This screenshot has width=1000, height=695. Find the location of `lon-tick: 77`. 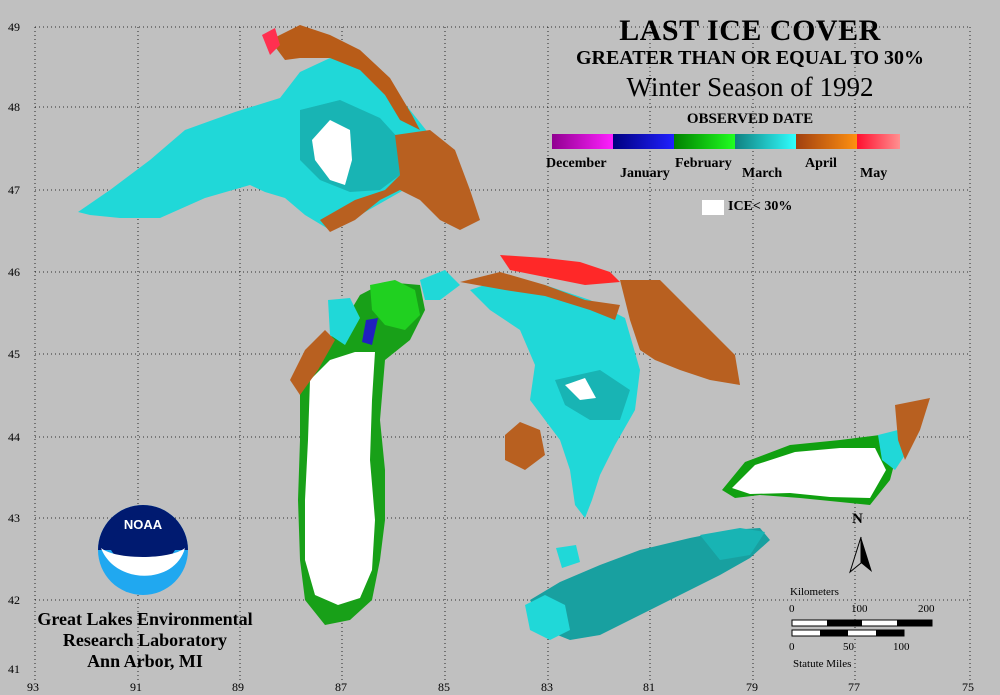

lon-tick: 77 is located at coordinates (854, 687).